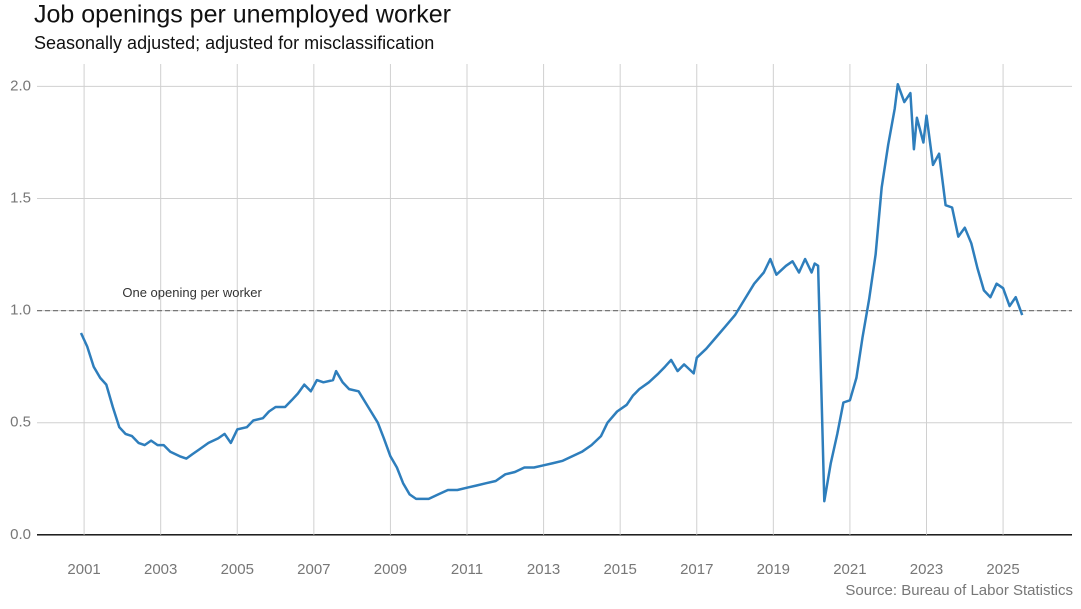 The width and height of the screenshot is (1081, 609). Describe the element at coordinates (83, 569) in the screenshot. I see `x-tick-label: 2001` at that location.